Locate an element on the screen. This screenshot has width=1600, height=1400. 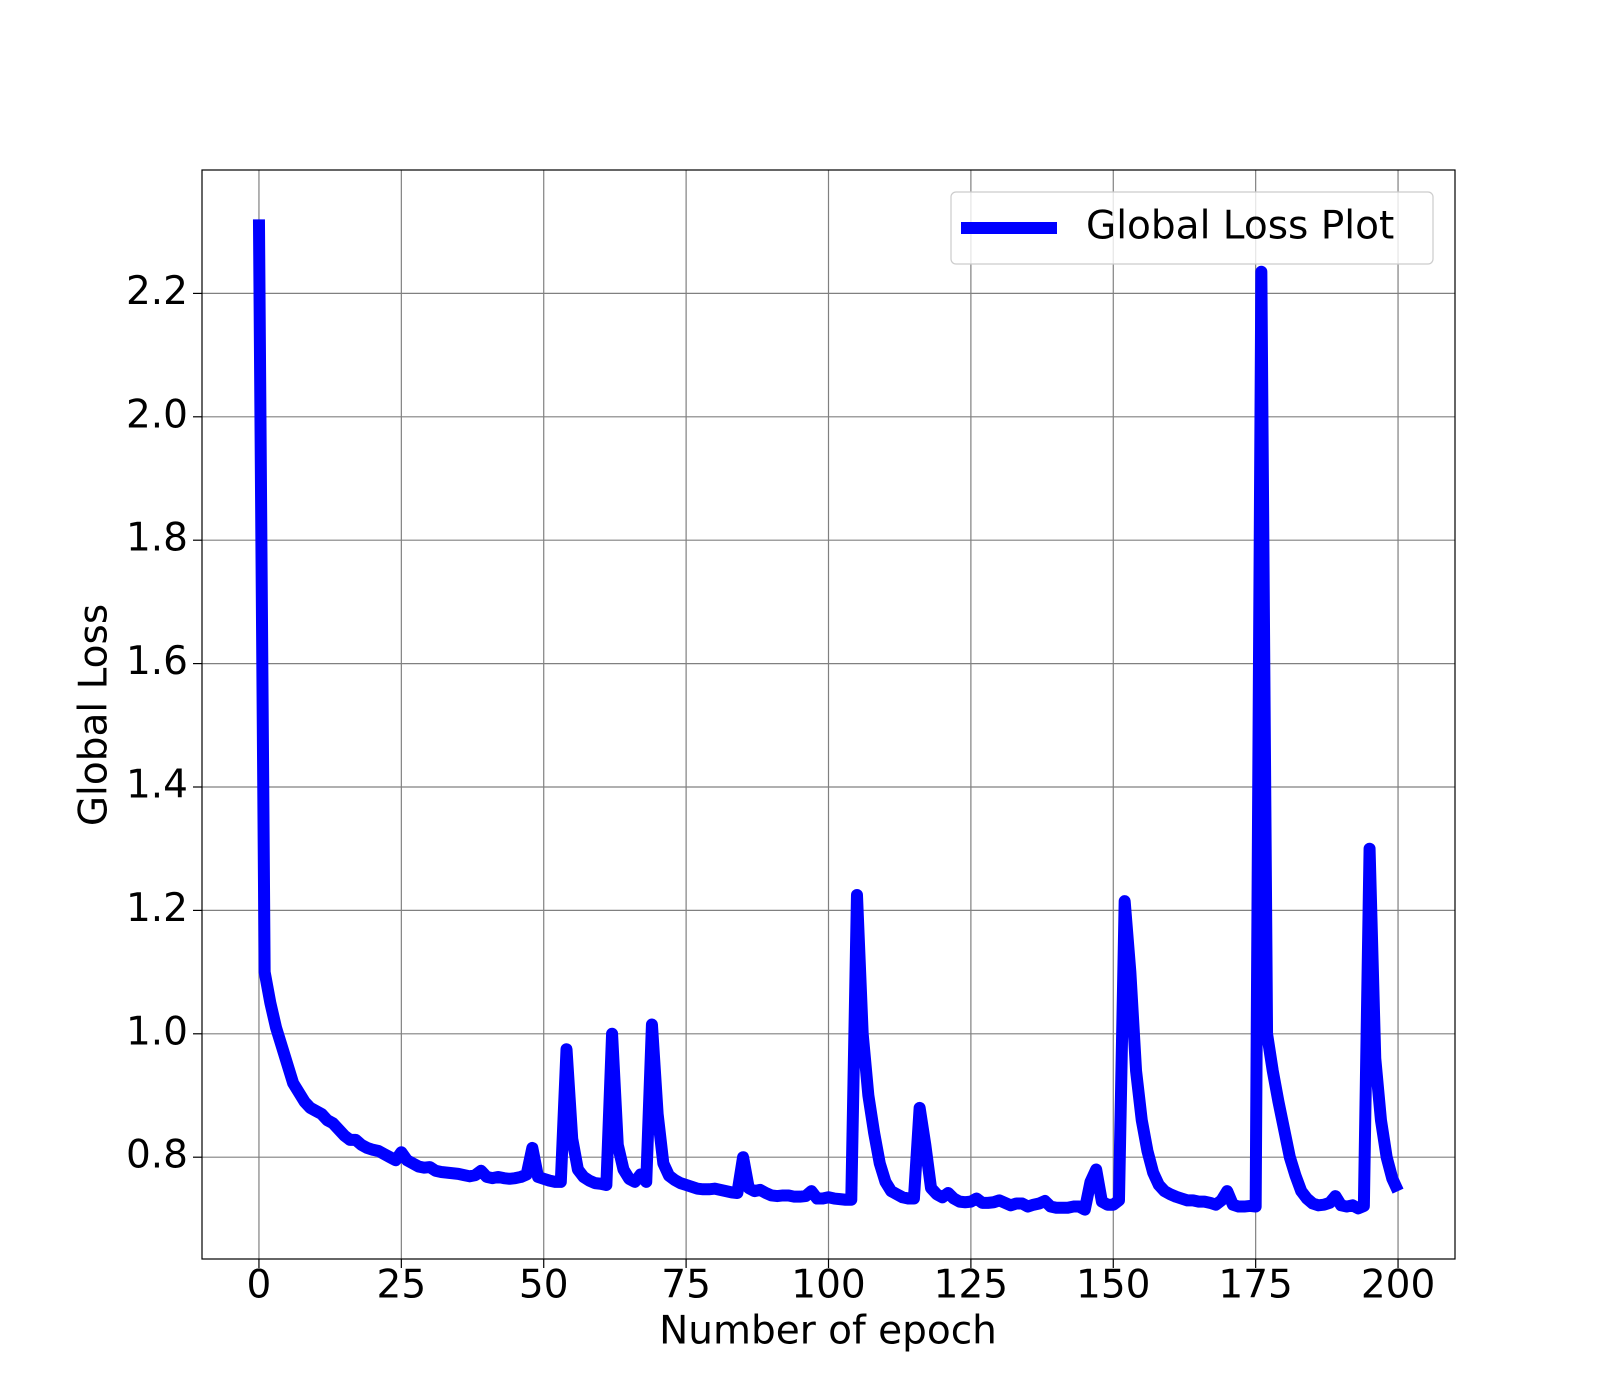
x-tick-label: 75 is located at coordinates (686, 1285).